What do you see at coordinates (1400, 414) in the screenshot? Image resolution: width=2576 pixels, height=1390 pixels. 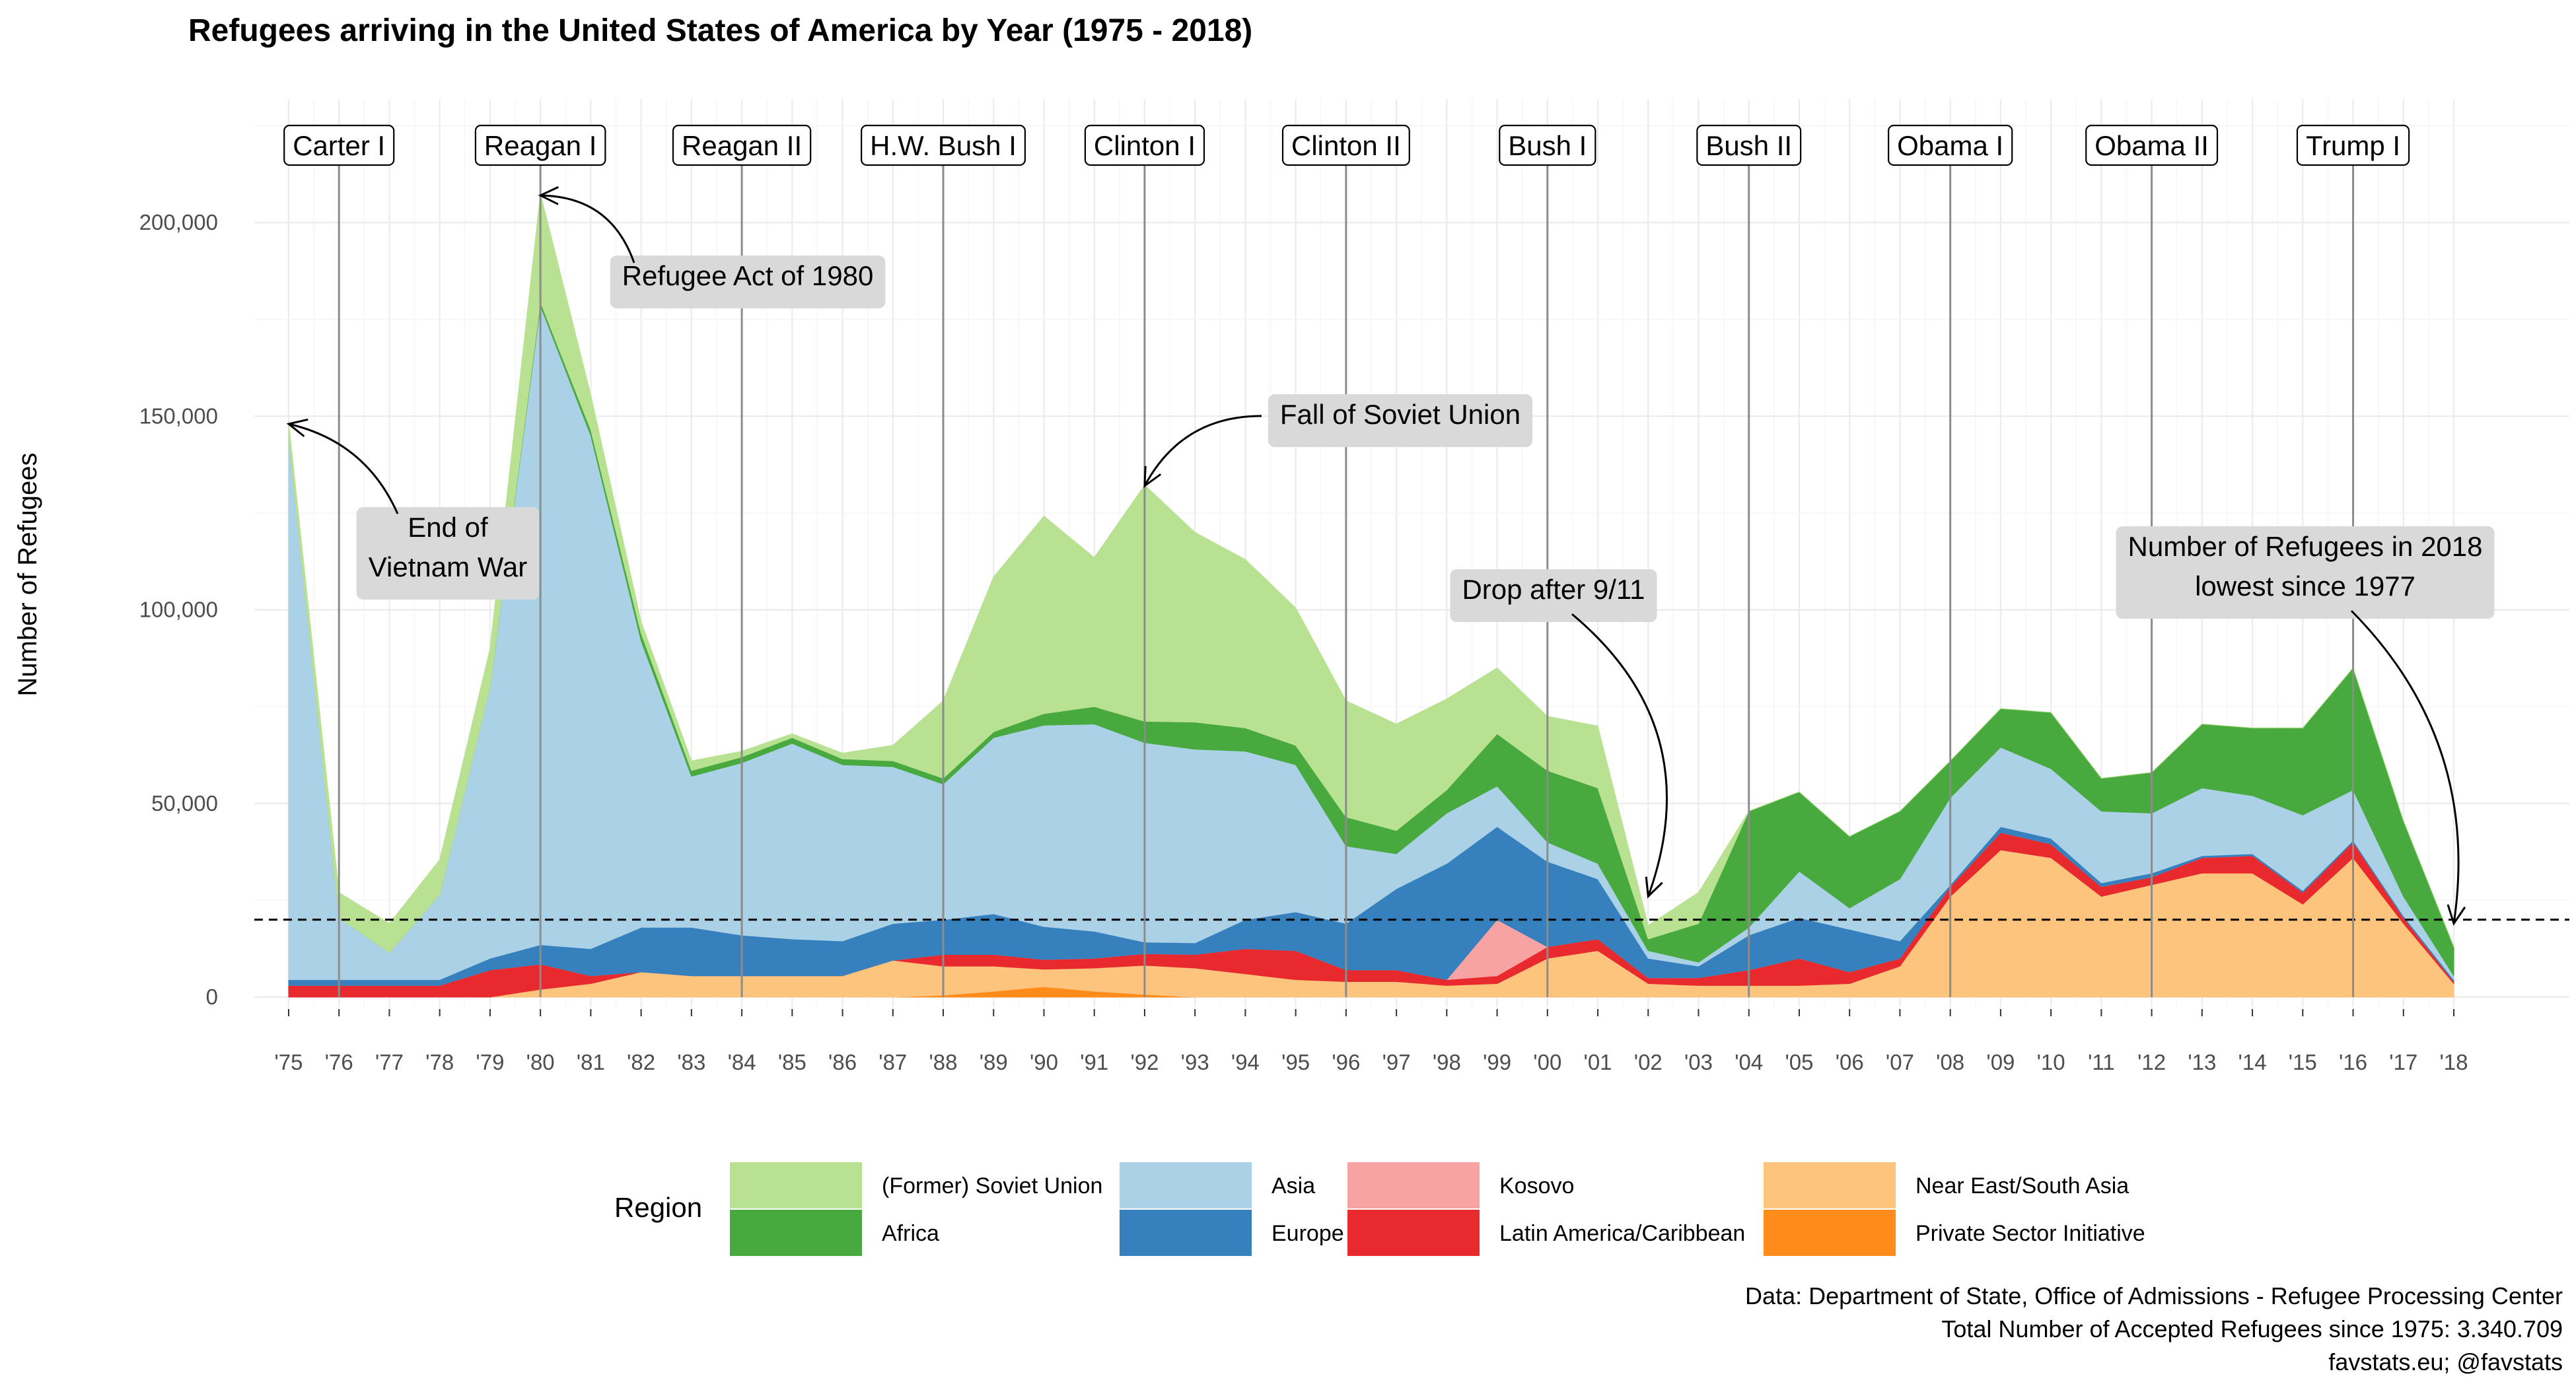 I see `annotation-text: Fall of Soviet Union` at bounding box center [1400, 414].